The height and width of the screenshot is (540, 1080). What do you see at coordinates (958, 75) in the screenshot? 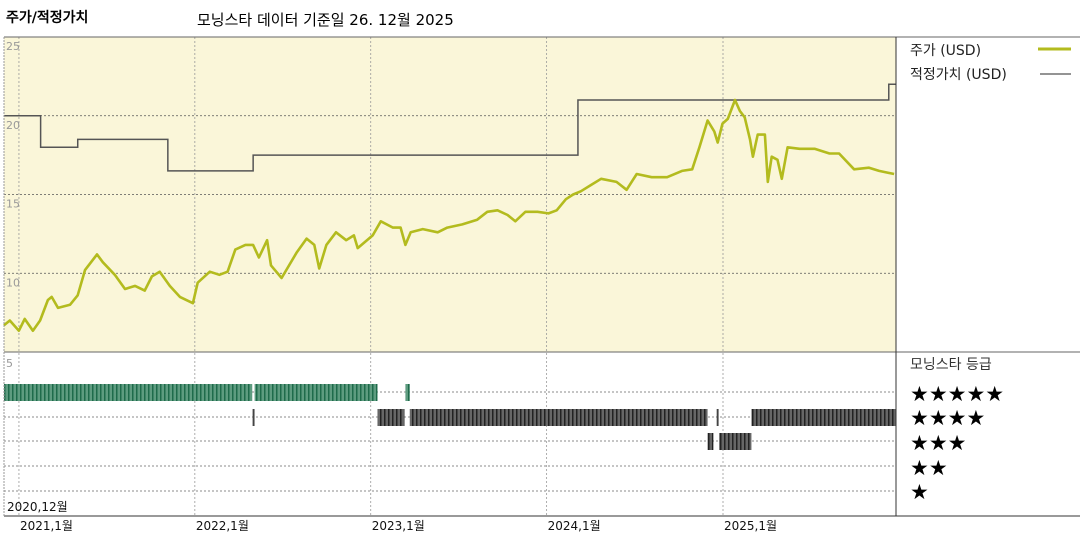
I see `legend-fair-value-label: 적정가치 (USD)` at bounding box center [958, 75].